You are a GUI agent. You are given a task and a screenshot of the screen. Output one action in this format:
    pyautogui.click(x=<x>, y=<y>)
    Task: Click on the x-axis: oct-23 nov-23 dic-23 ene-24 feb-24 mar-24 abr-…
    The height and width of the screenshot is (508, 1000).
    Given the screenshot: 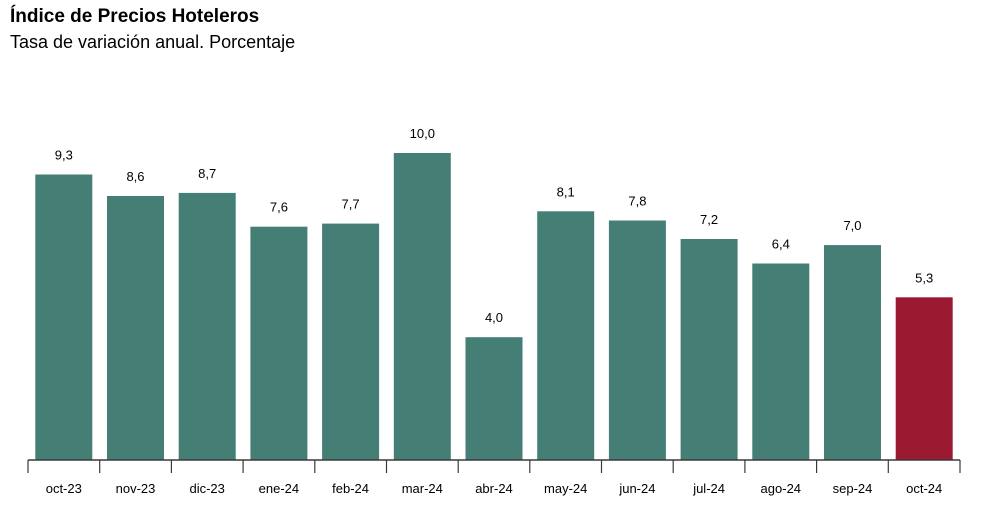 What is the action you would take?
    pyautogui.click(x=494, y=477)
    